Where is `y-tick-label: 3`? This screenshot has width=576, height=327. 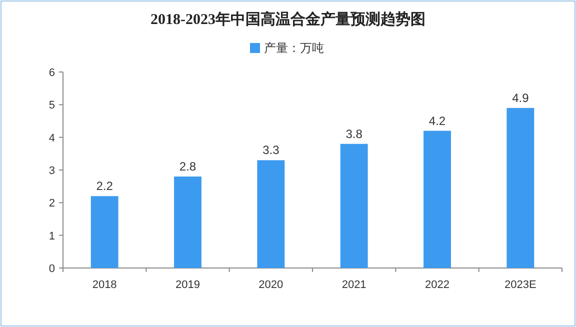 y-tick-label: 3 is located at coordinates (51, 171).